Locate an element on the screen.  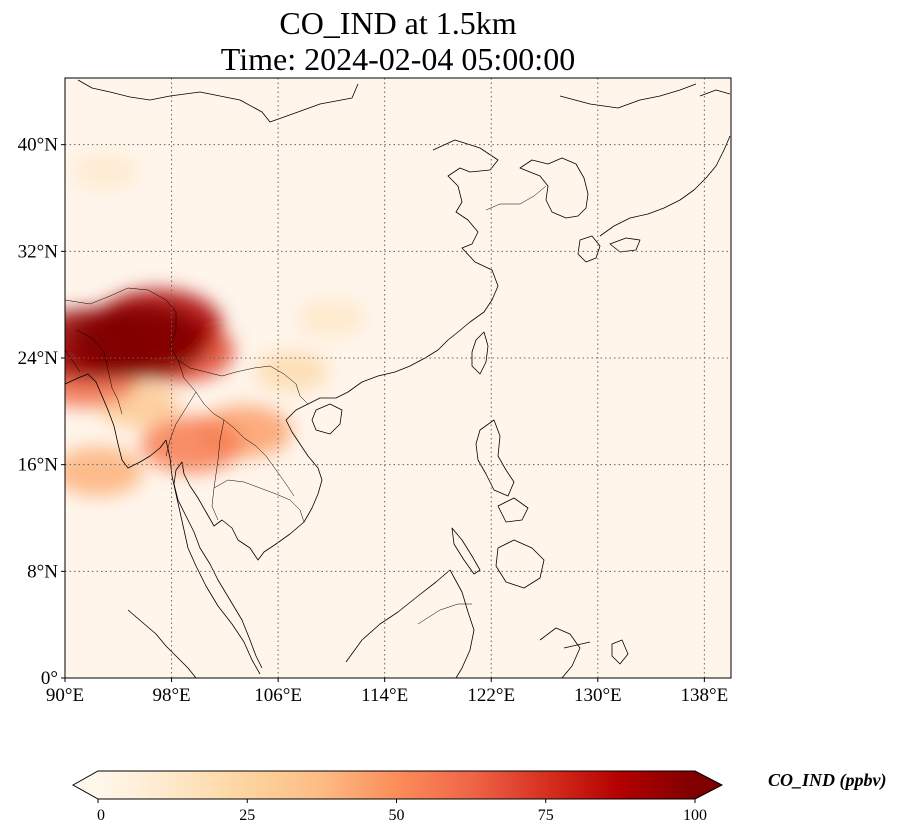
colorbar-tick-label: 25 is located at coordinates (247, 815).